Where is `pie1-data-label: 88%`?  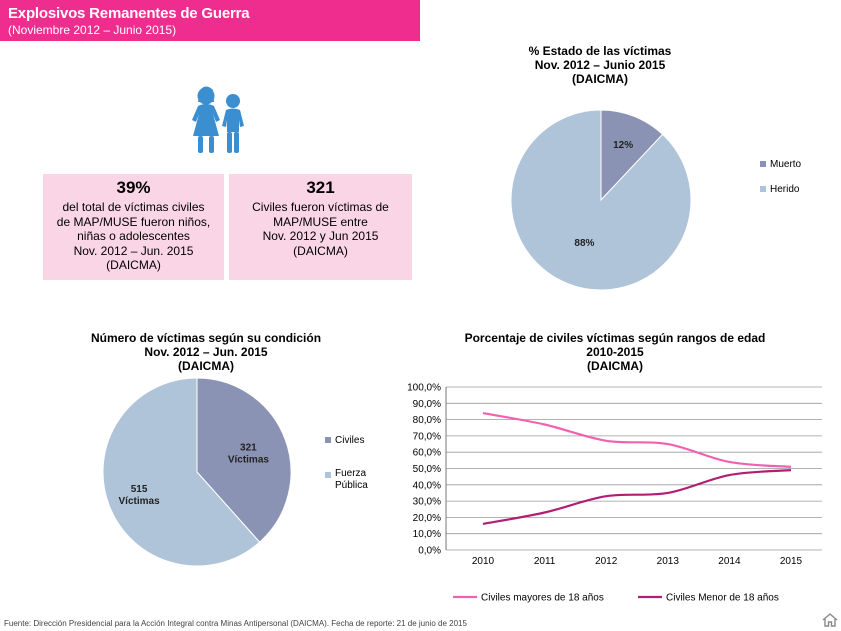 pie1-data-label: 88% is located at coordinates (584, 243).